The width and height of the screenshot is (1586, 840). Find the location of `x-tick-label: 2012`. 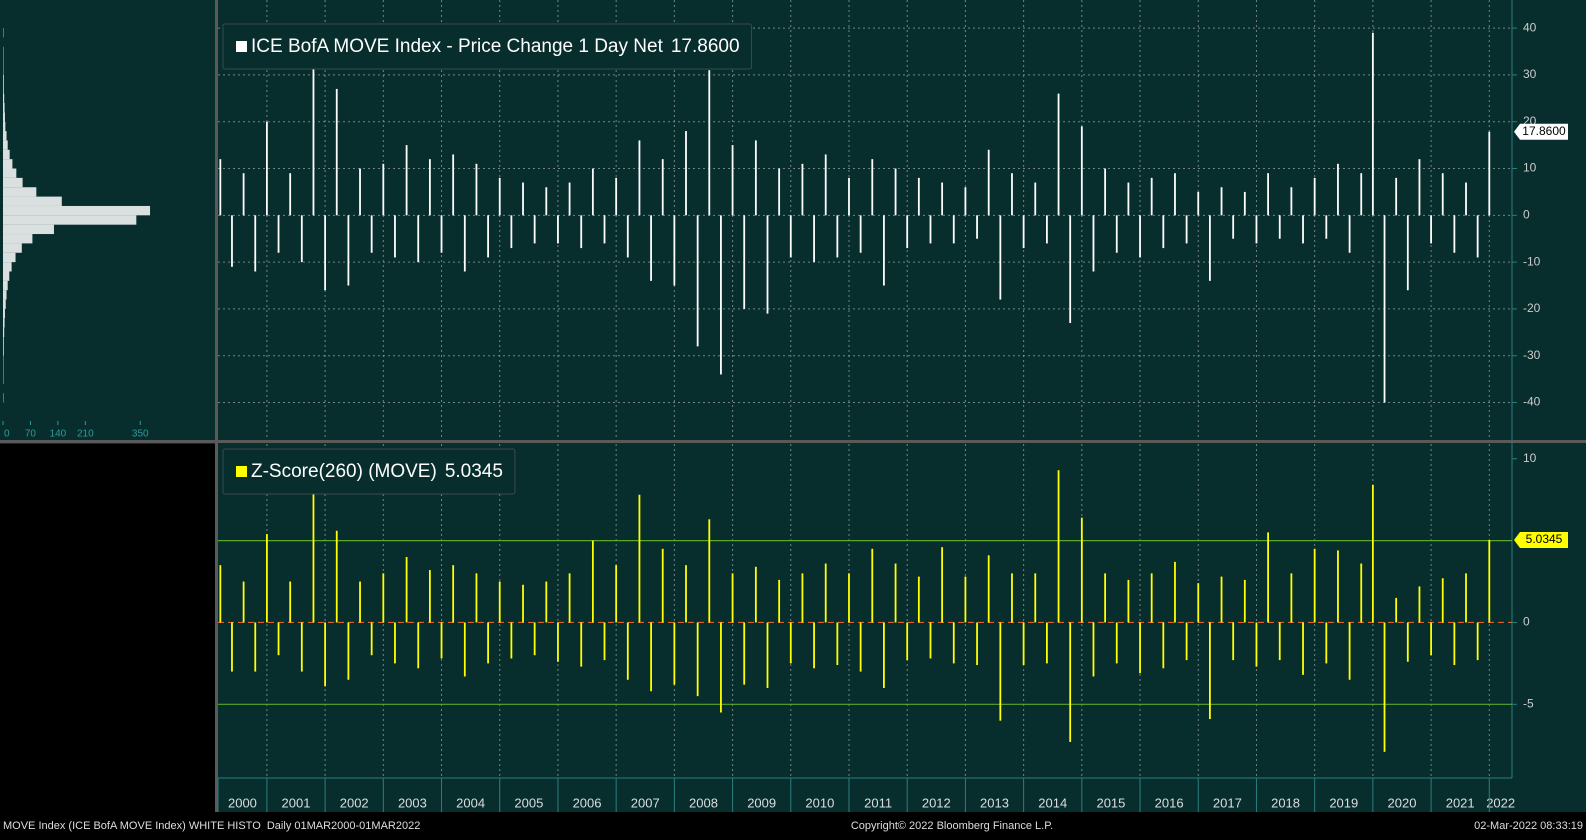

x-tick-label: 2012 is located at coordinates (936, 802).